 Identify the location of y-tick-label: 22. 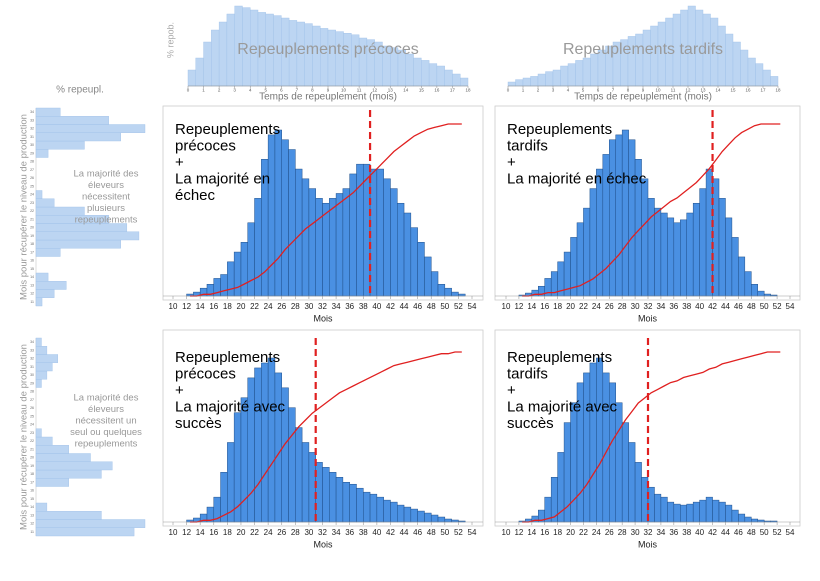
(32, 441).